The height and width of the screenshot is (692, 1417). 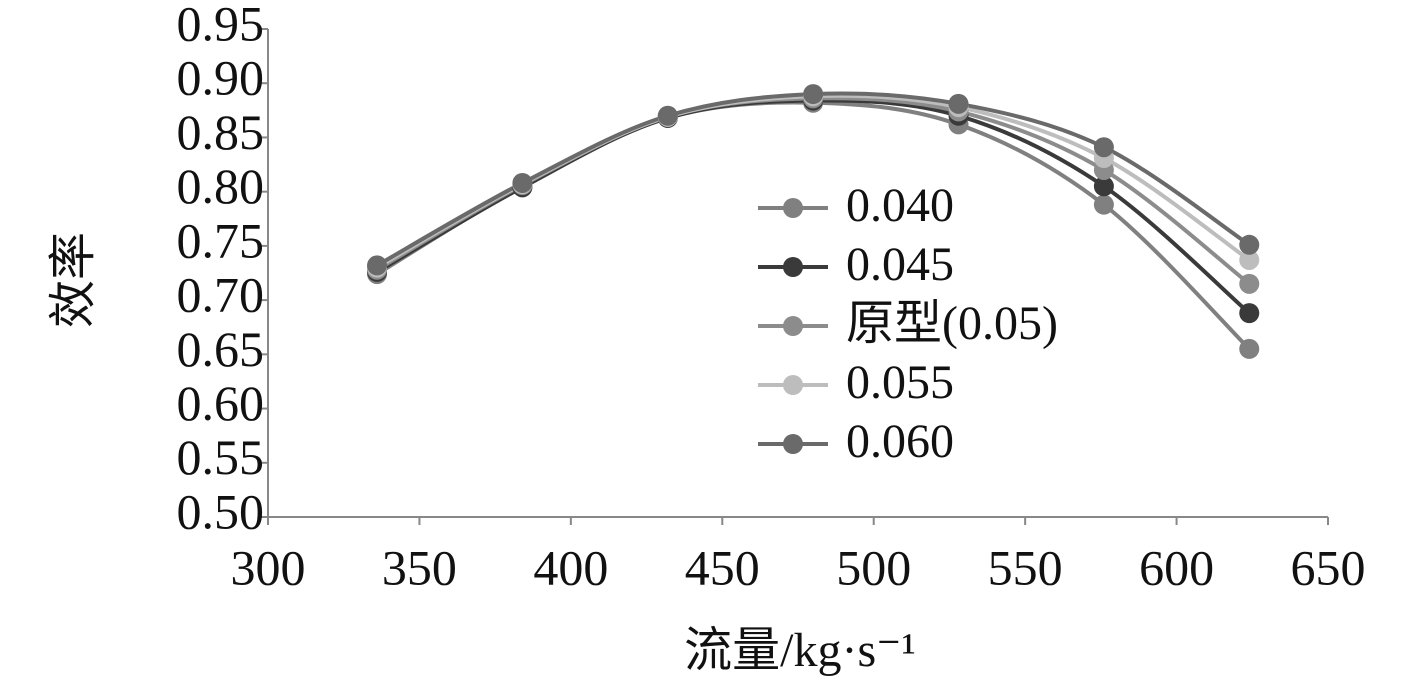 I want to click on x-tick-label: 450, so click(x=722, y=567).